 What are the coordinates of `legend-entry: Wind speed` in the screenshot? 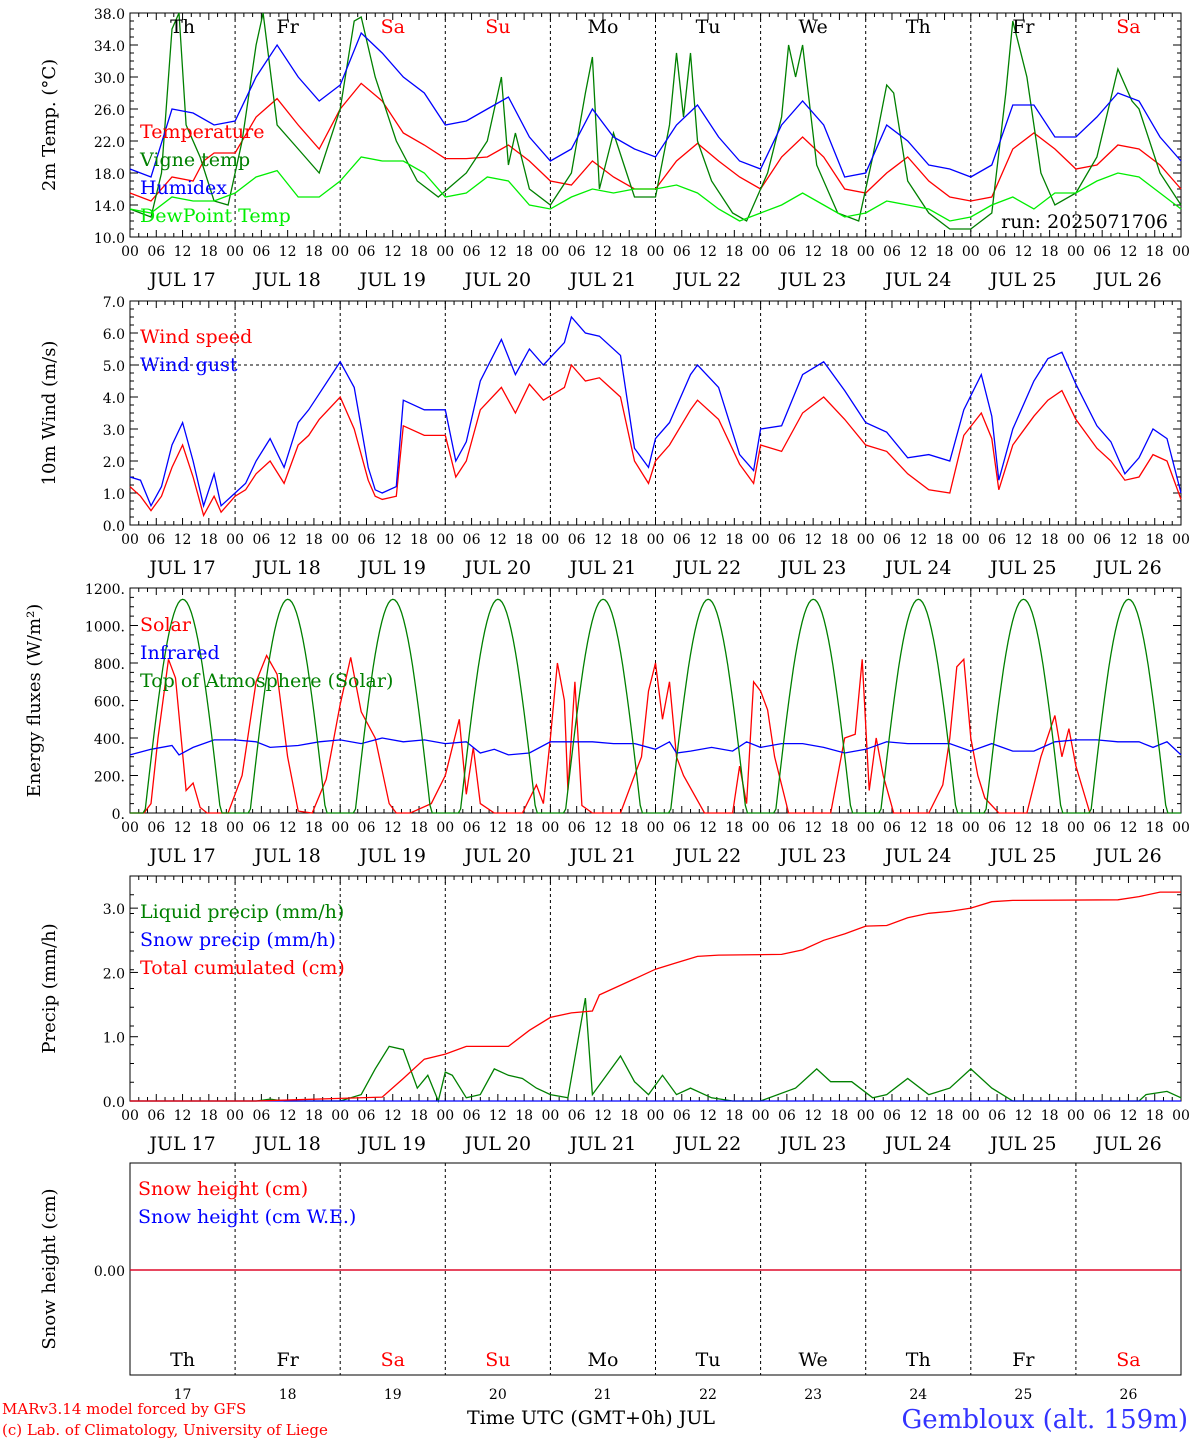 It's located at (196, 337).